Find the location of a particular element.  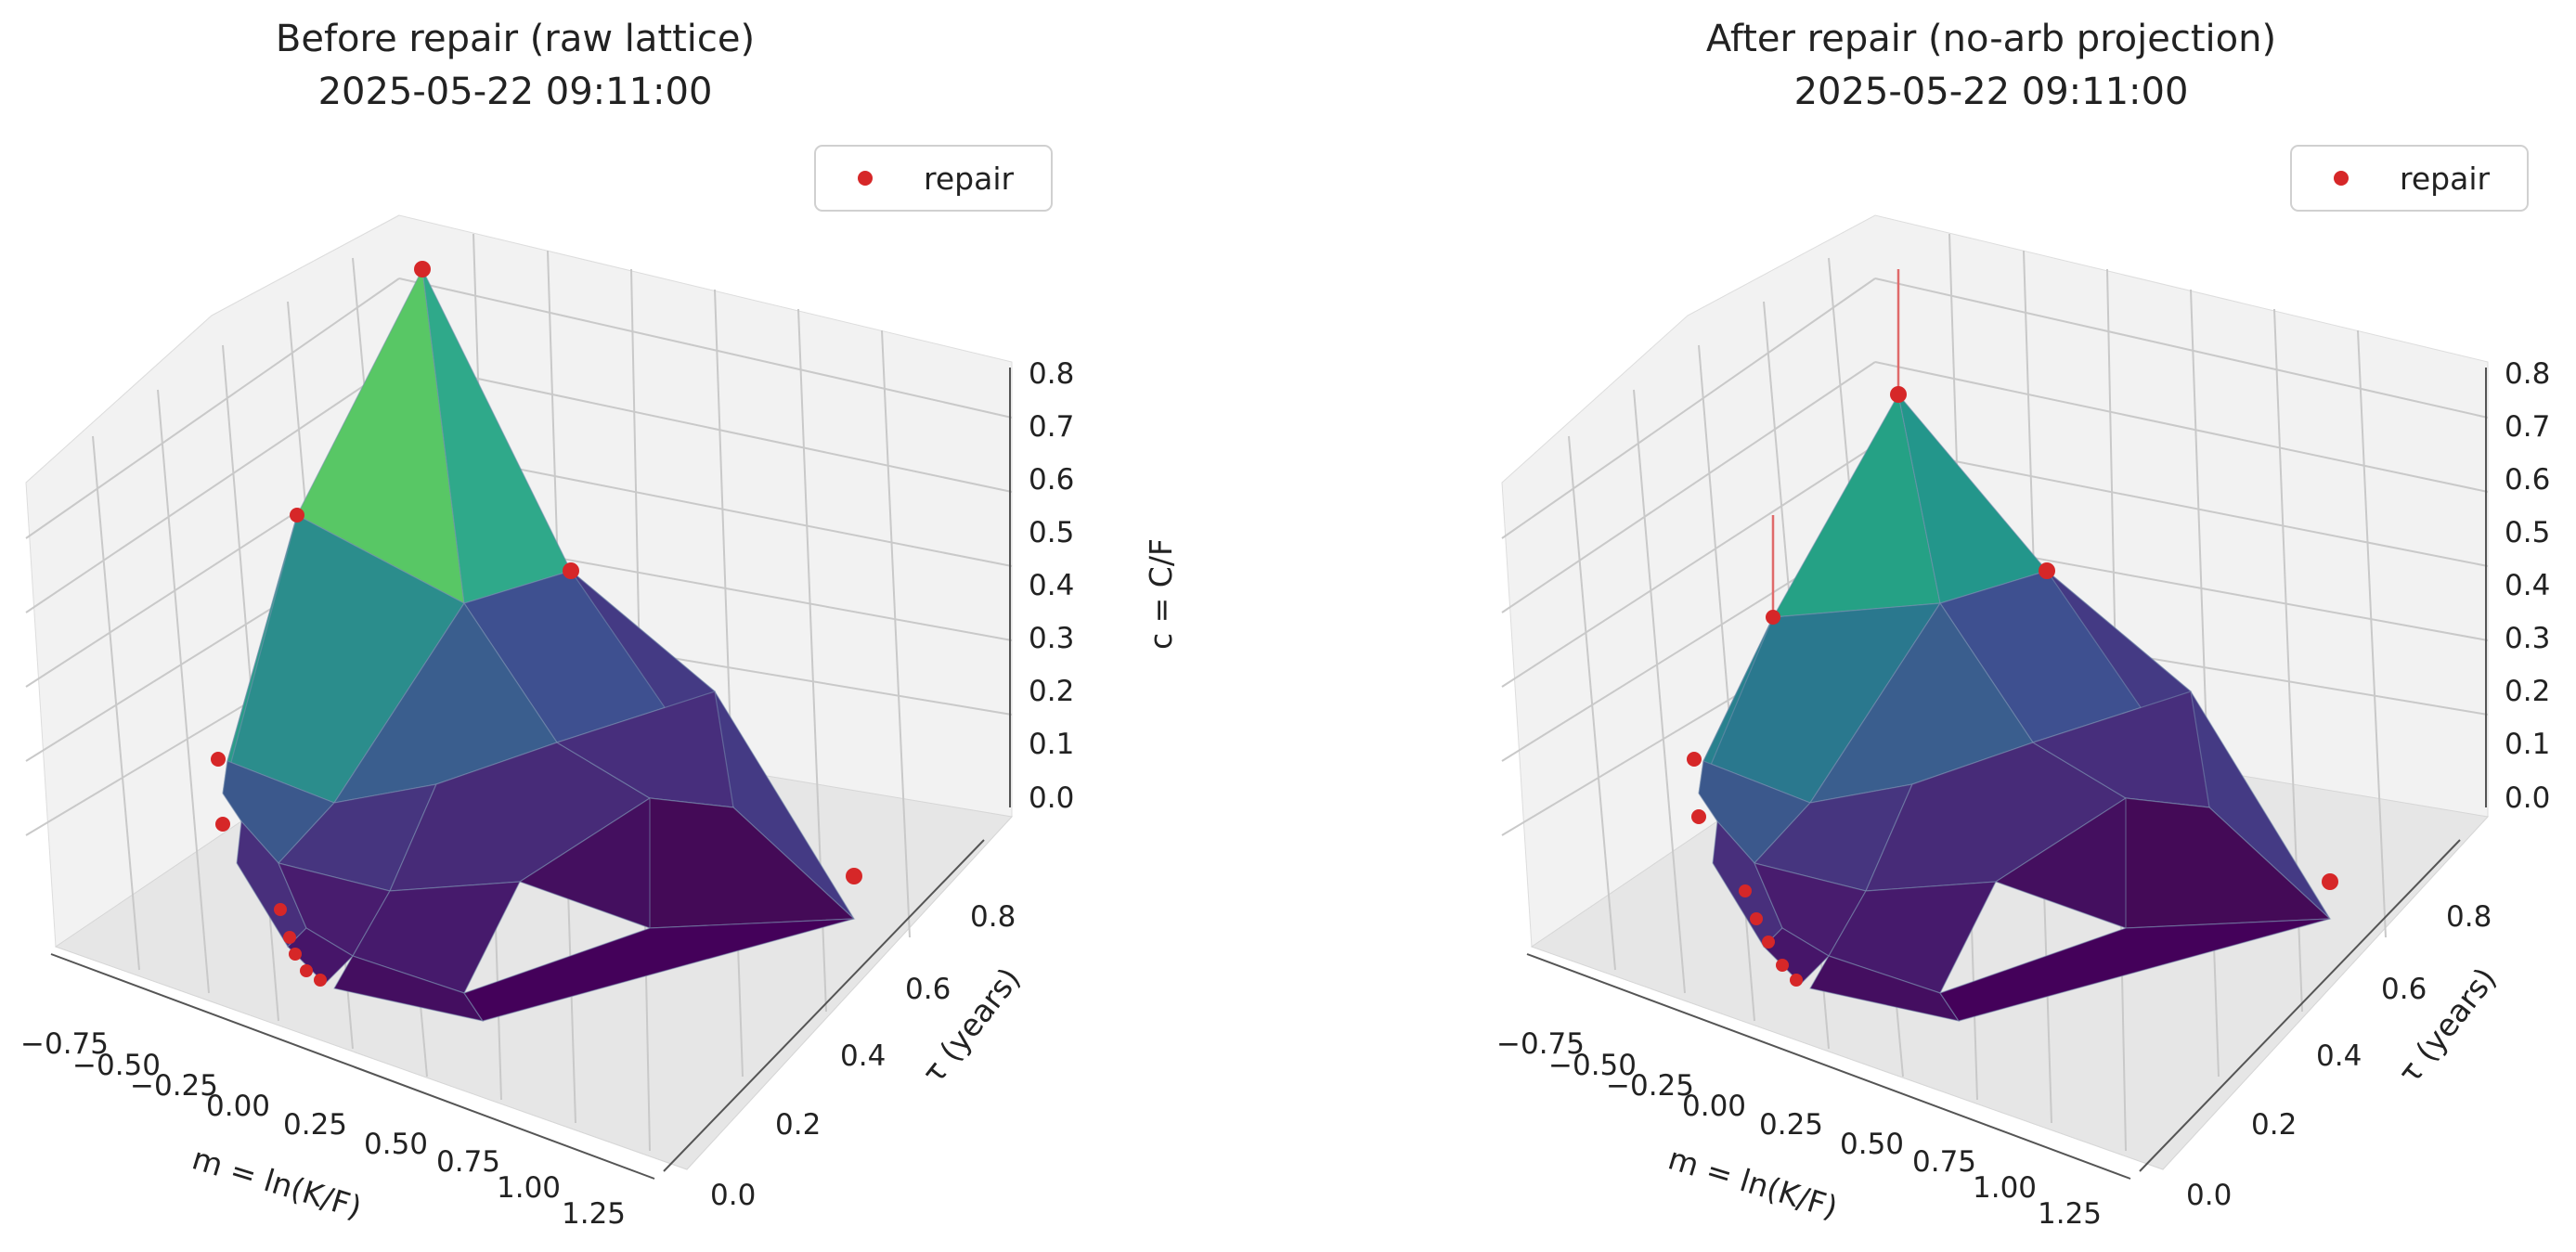

repair-adjustment-lines is located at coordinates (1835, 443).